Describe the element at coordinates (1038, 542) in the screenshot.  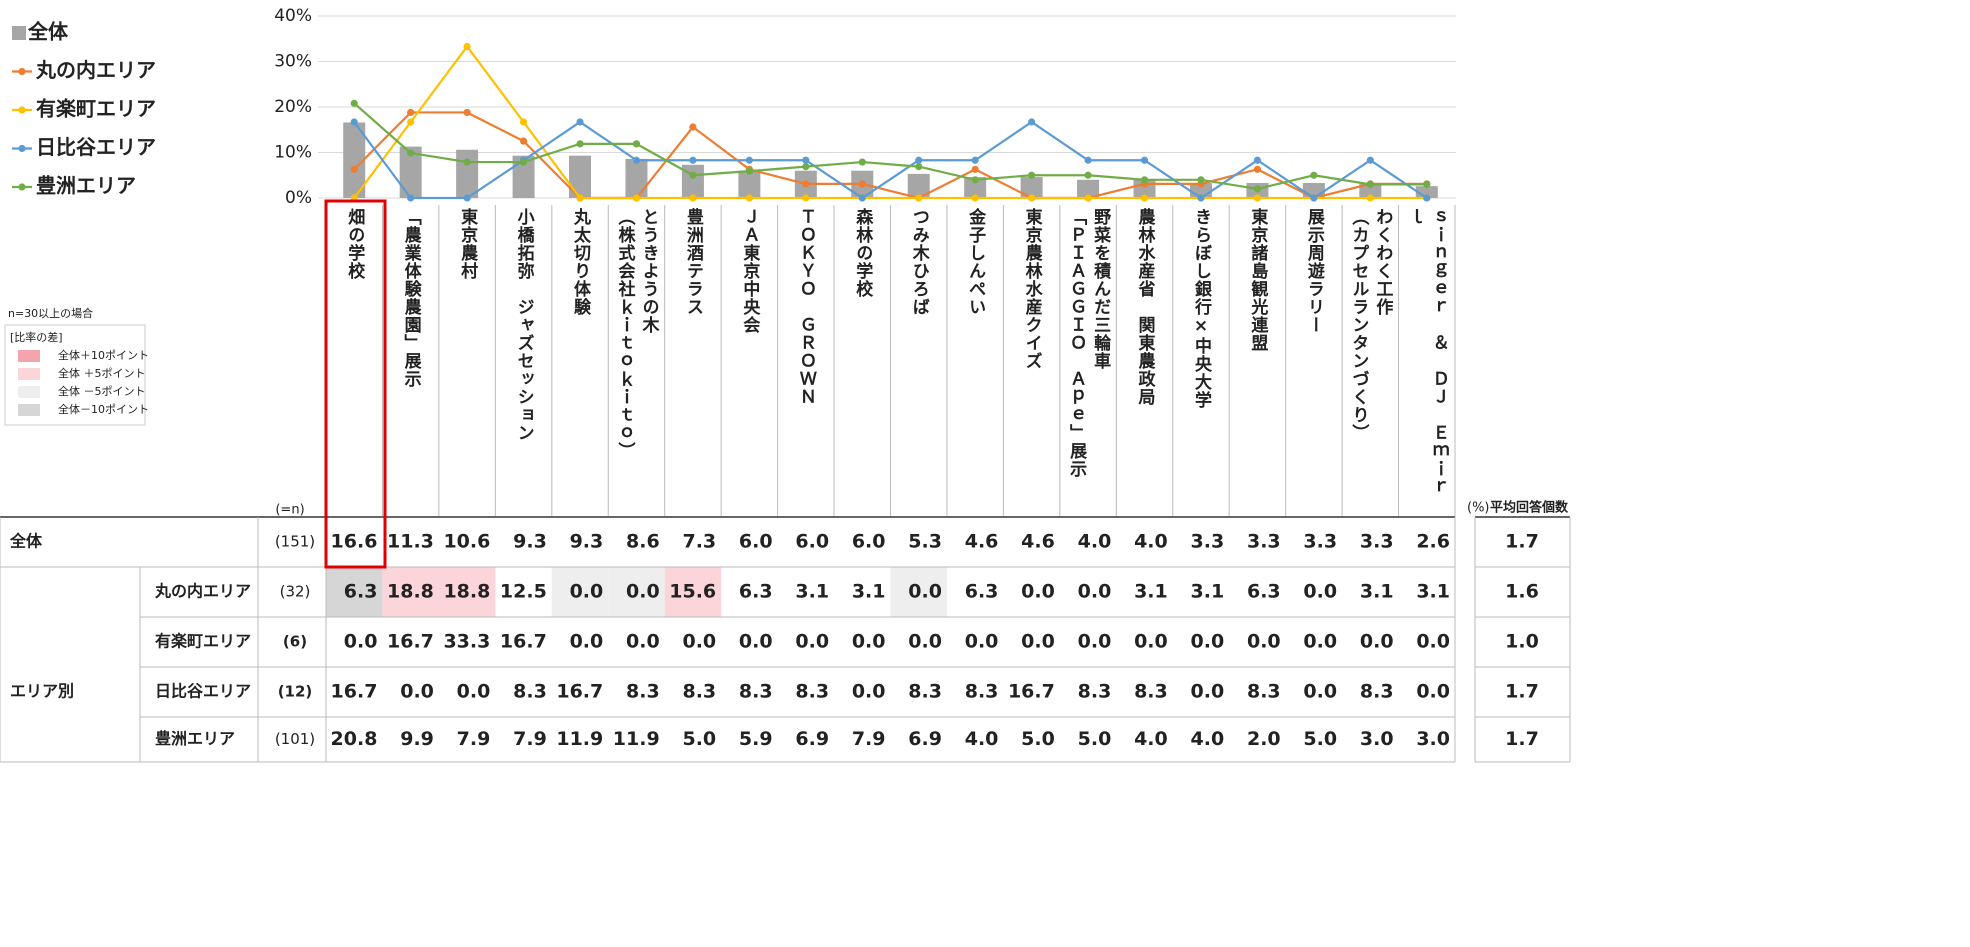
I see `cell-value: 4.6` at that location.